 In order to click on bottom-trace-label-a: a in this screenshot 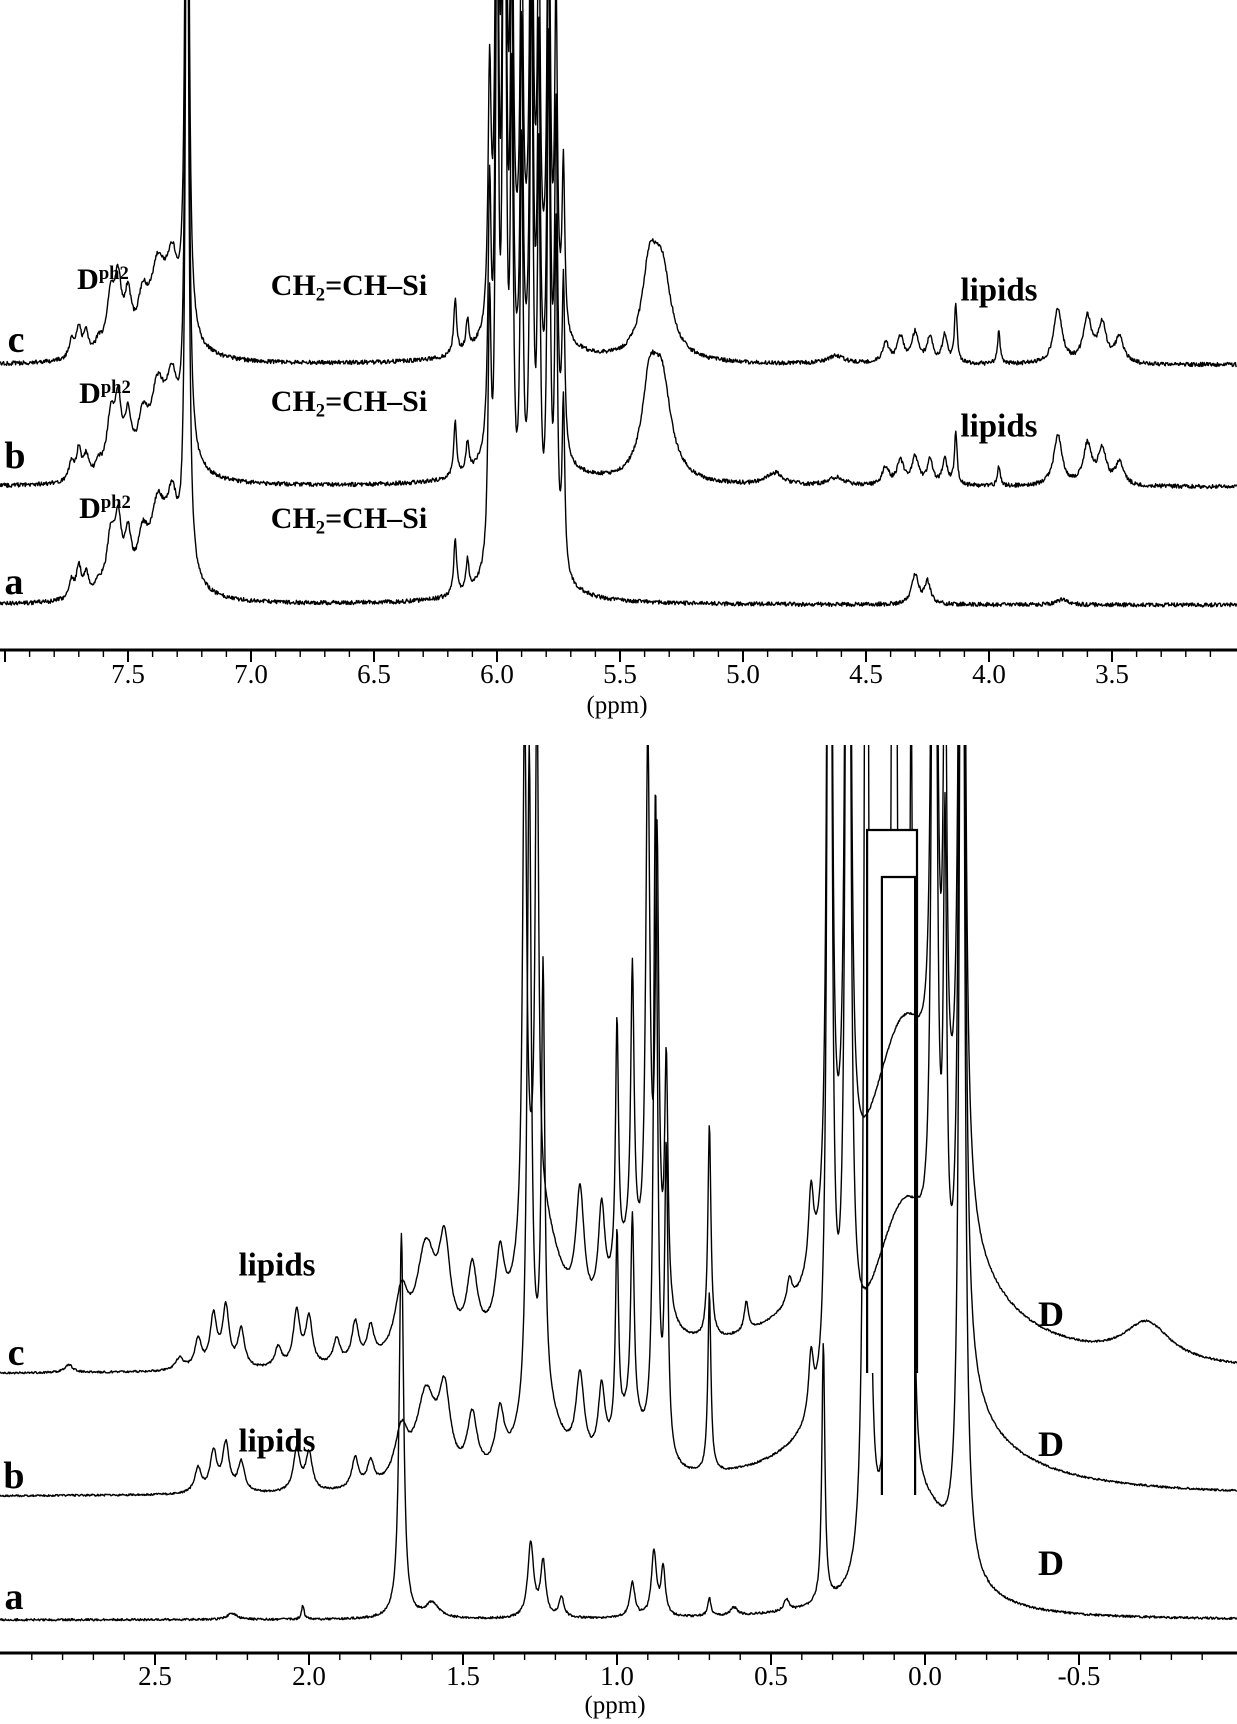, I will do `click(14, 1597)`.